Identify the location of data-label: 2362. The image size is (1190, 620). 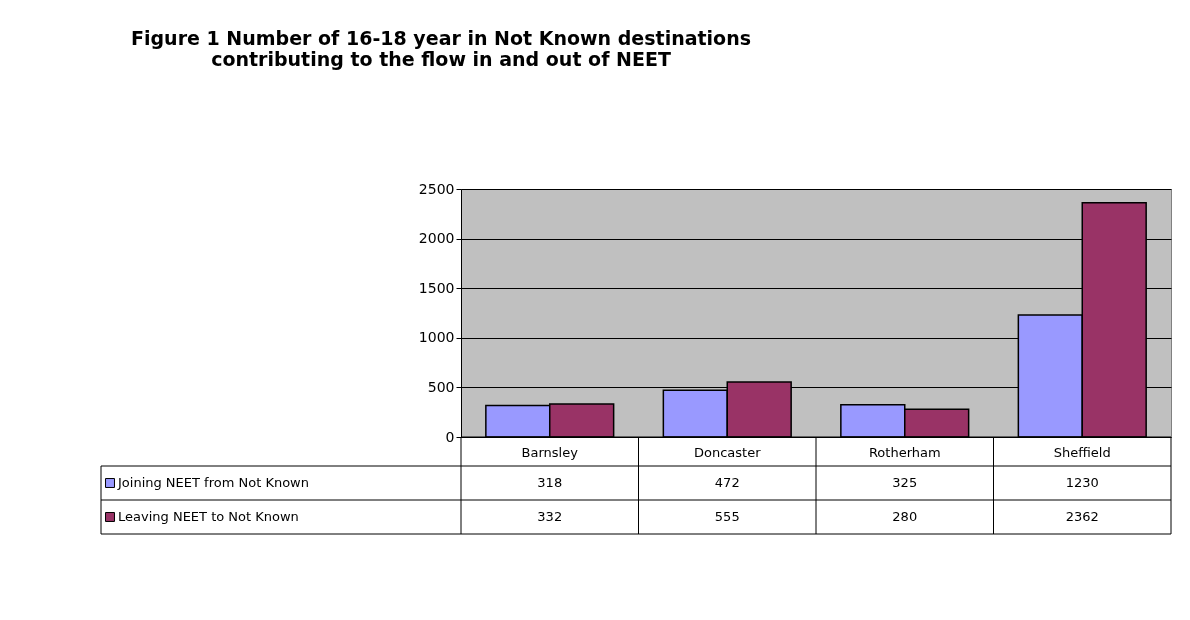
(1082, 516).